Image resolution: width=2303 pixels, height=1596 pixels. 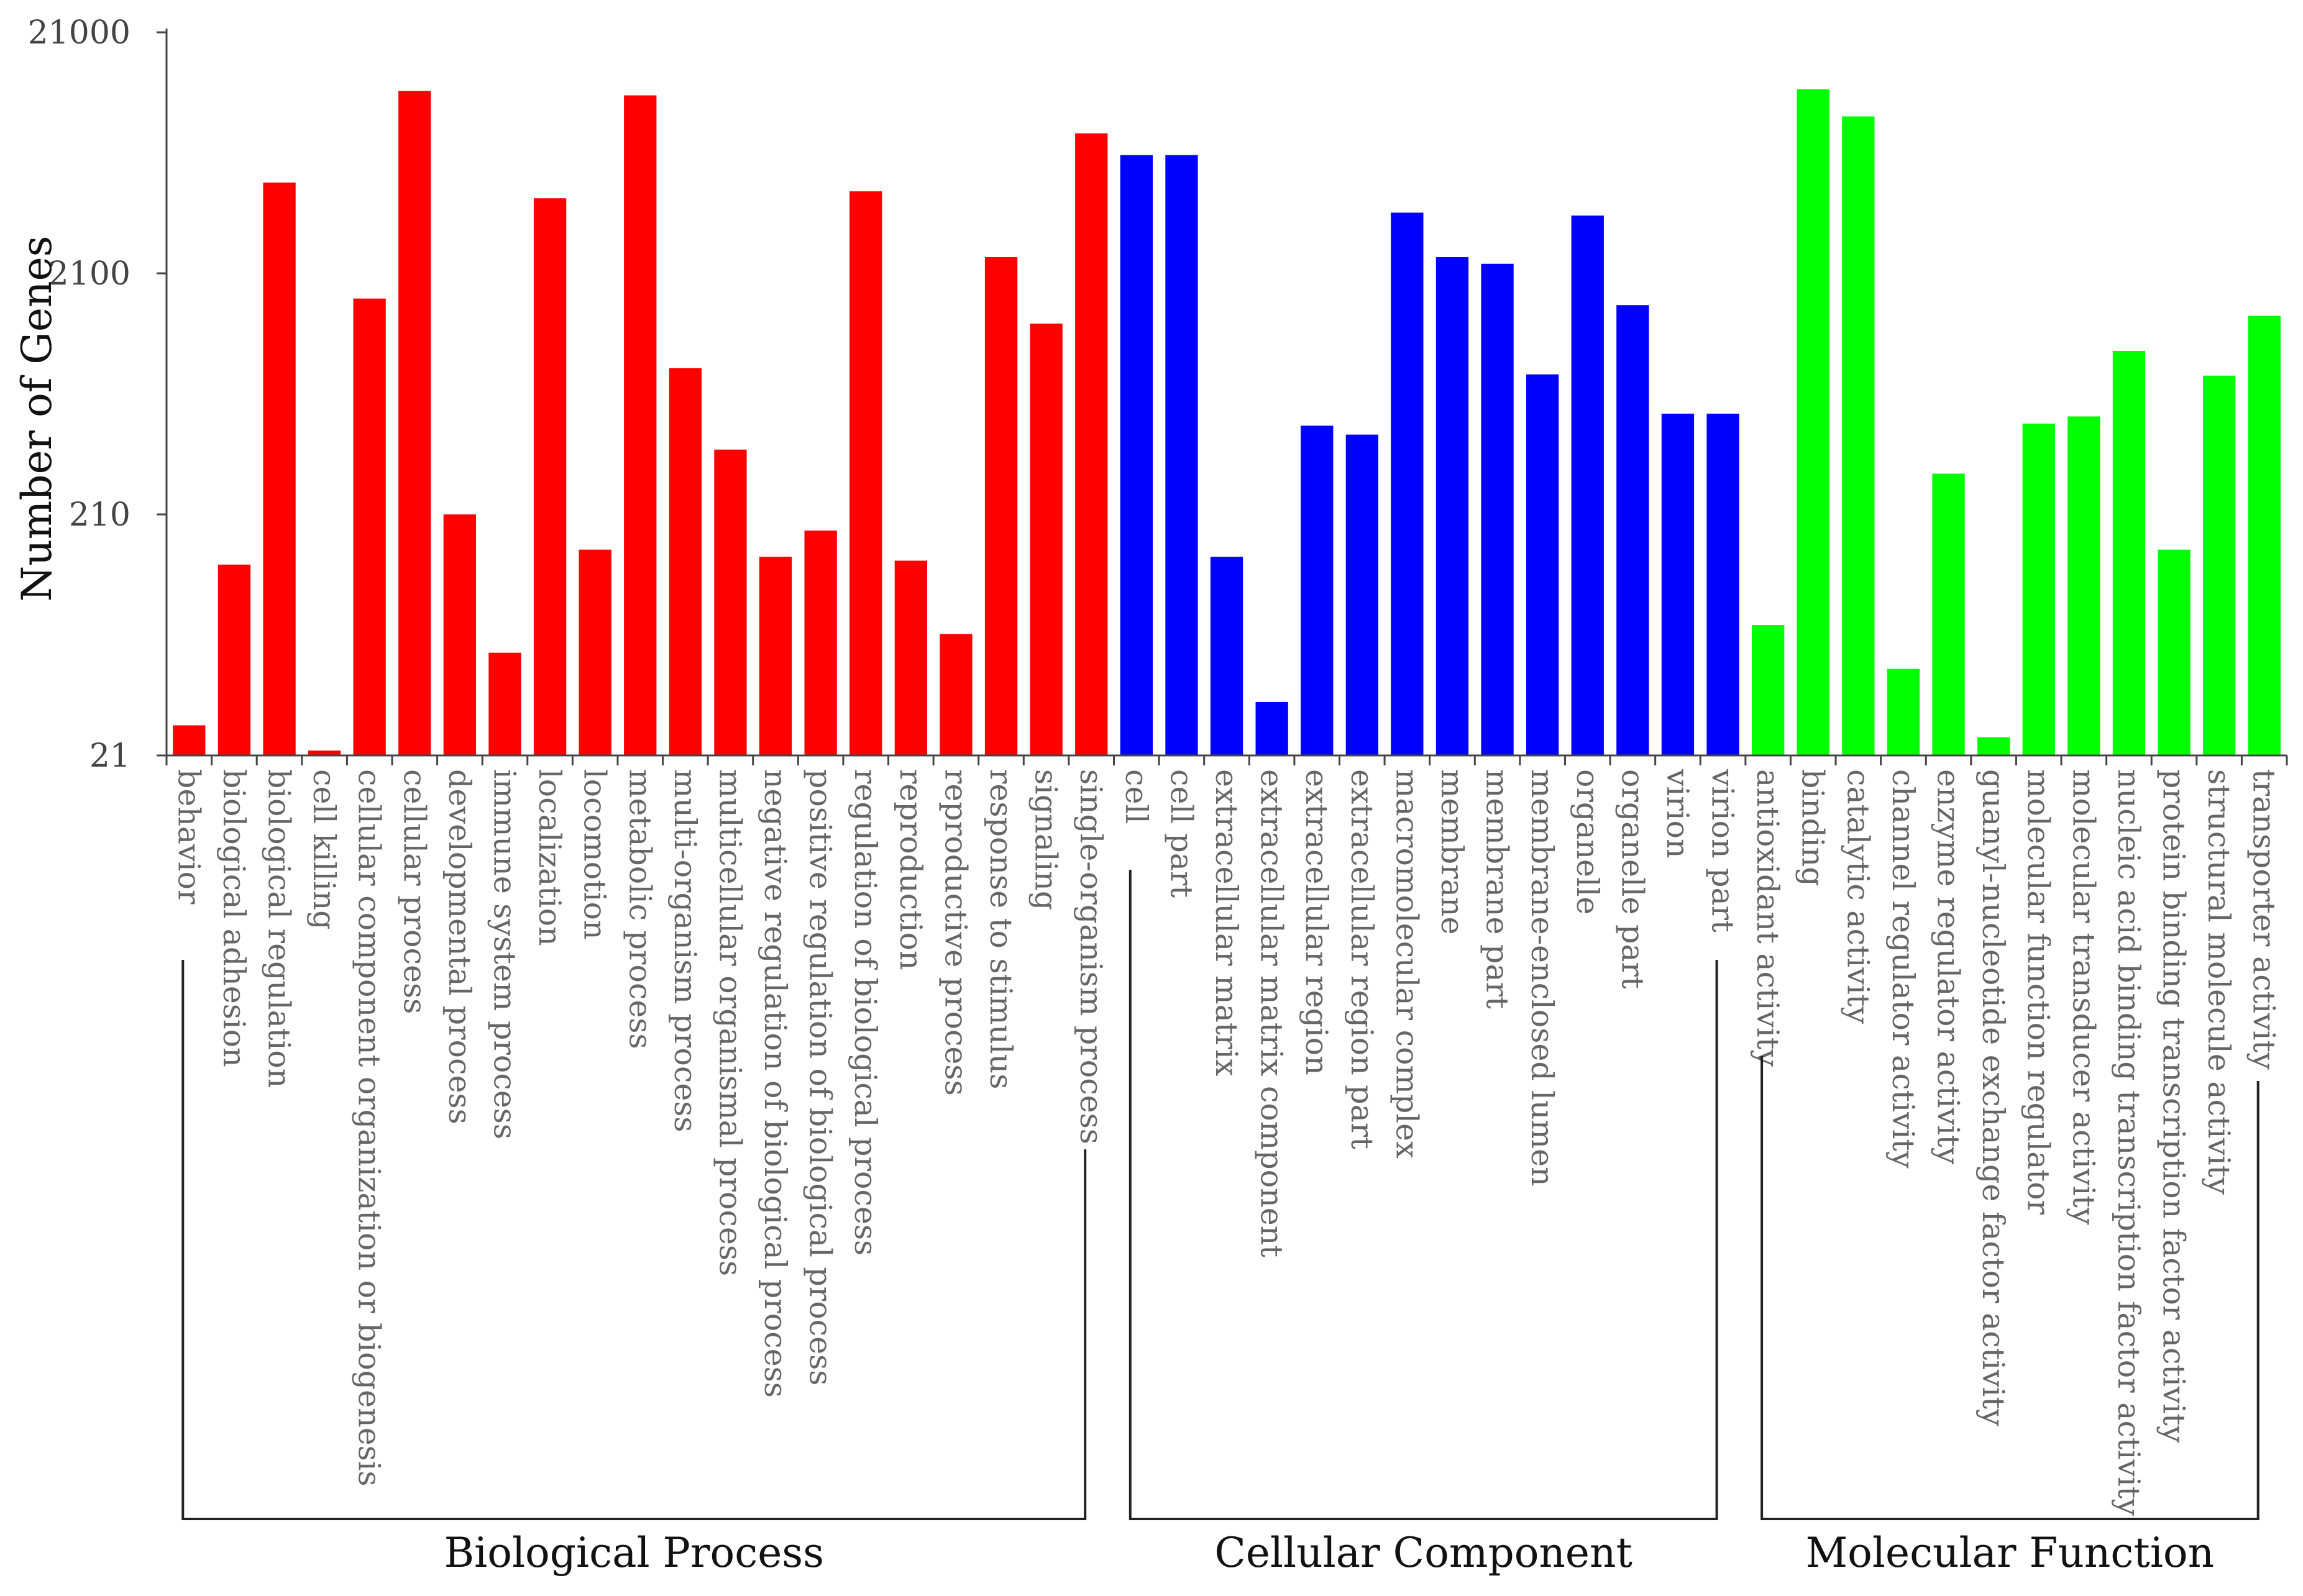 What do you see at coordinates (1632, 530) in the screenshot?
I see `bar-organelle-part` at bounding box center [1632, 530].